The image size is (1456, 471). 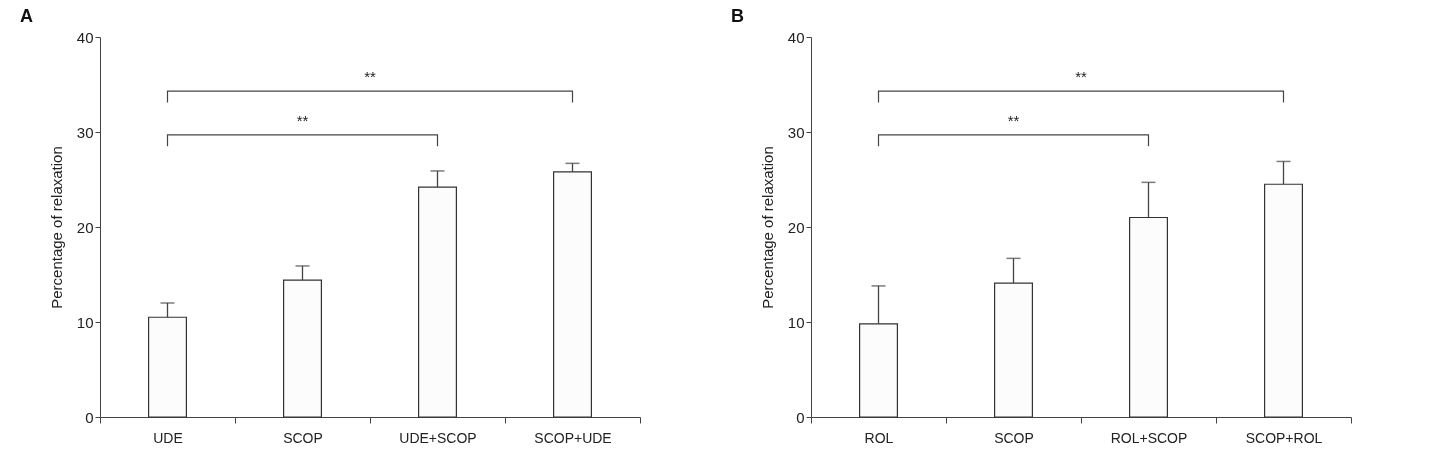 What do you see at coordinates (1284, 437) in the screenshot?
I see `x-tick-label: SCOP+ROL` at bounding box center [1284, 437].